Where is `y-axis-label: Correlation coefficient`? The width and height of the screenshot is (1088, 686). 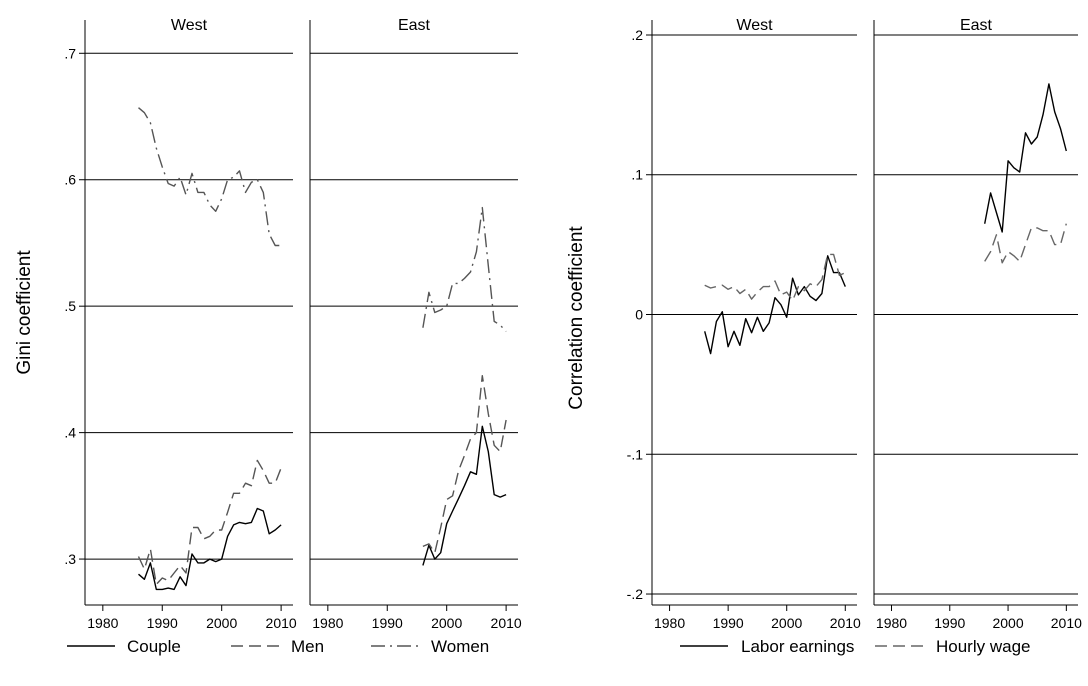
y-axis-label: Correlation coefficient is located at coordinates (576, 318).